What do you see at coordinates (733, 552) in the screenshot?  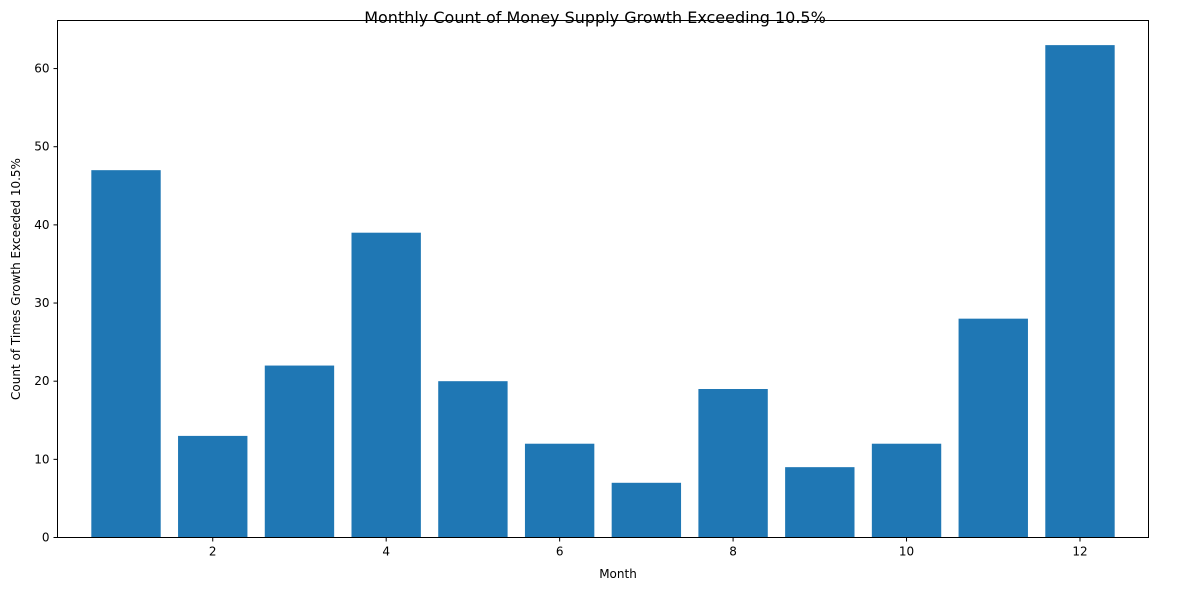 I see `x-tick-label: 8` at bounding box center [733, 552].